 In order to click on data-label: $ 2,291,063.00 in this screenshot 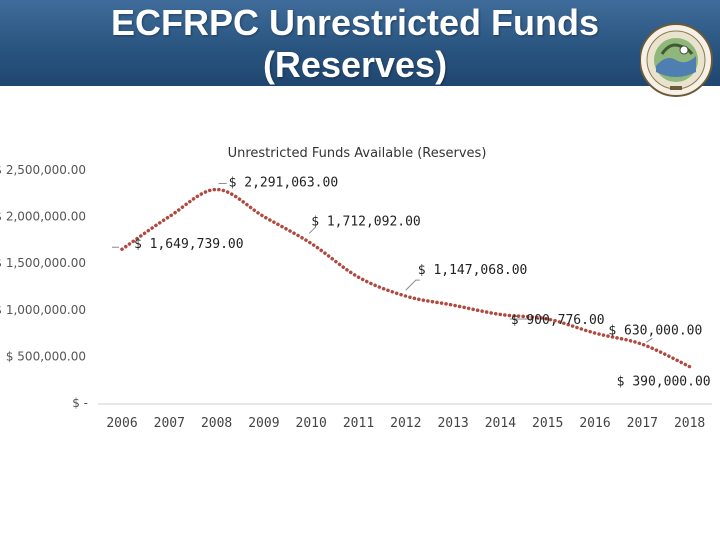, I will do `click(284, 182)`.